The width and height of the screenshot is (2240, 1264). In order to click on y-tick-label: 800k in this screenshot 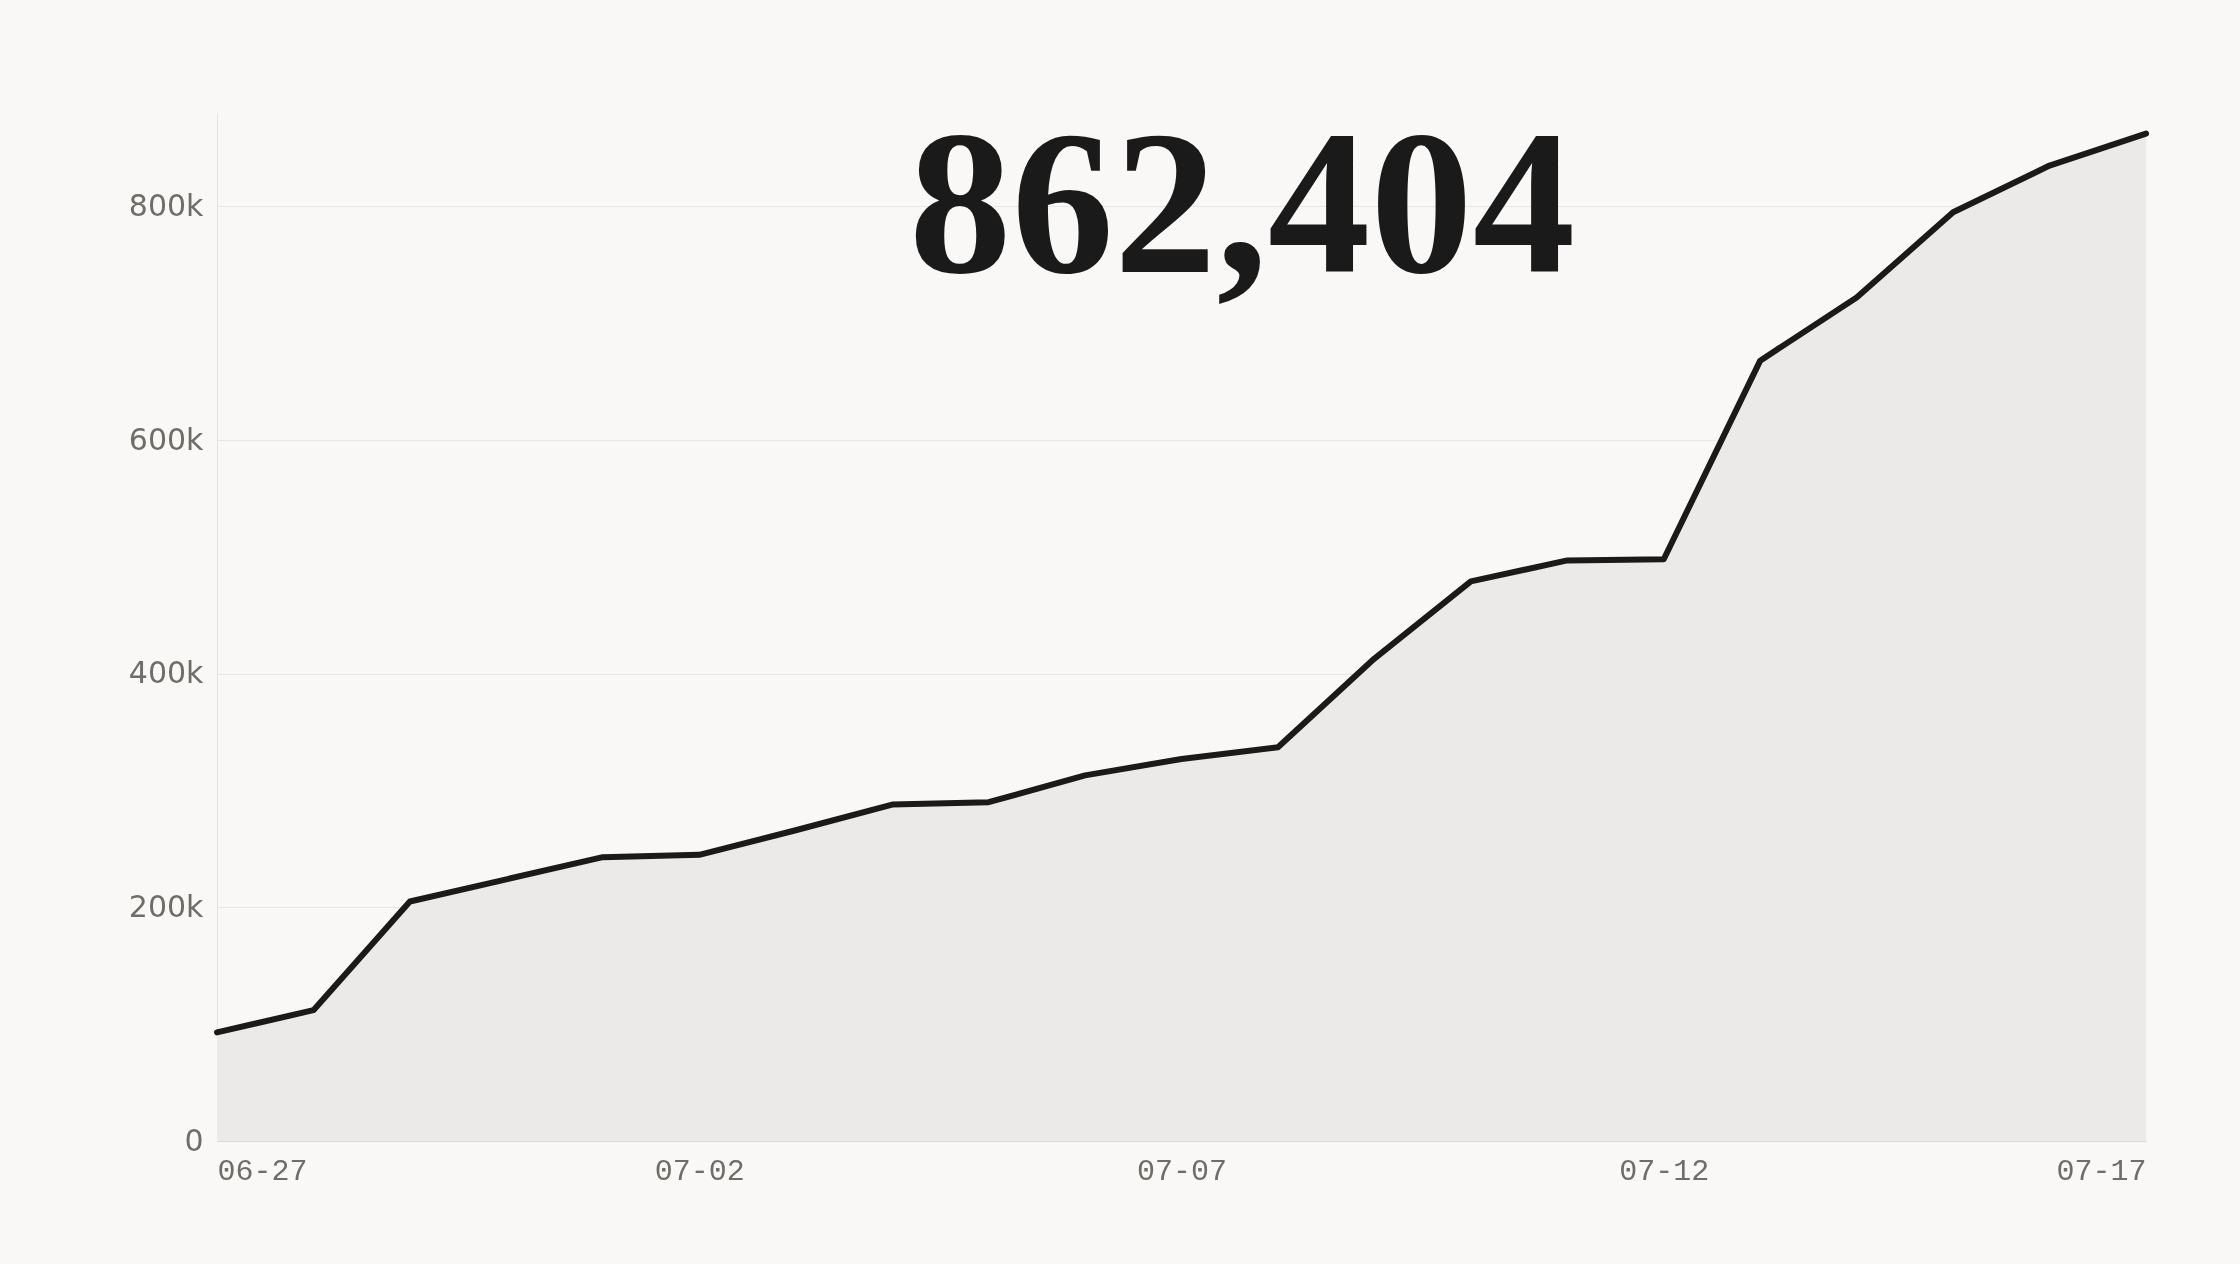, I will do `click(166, 205)`.